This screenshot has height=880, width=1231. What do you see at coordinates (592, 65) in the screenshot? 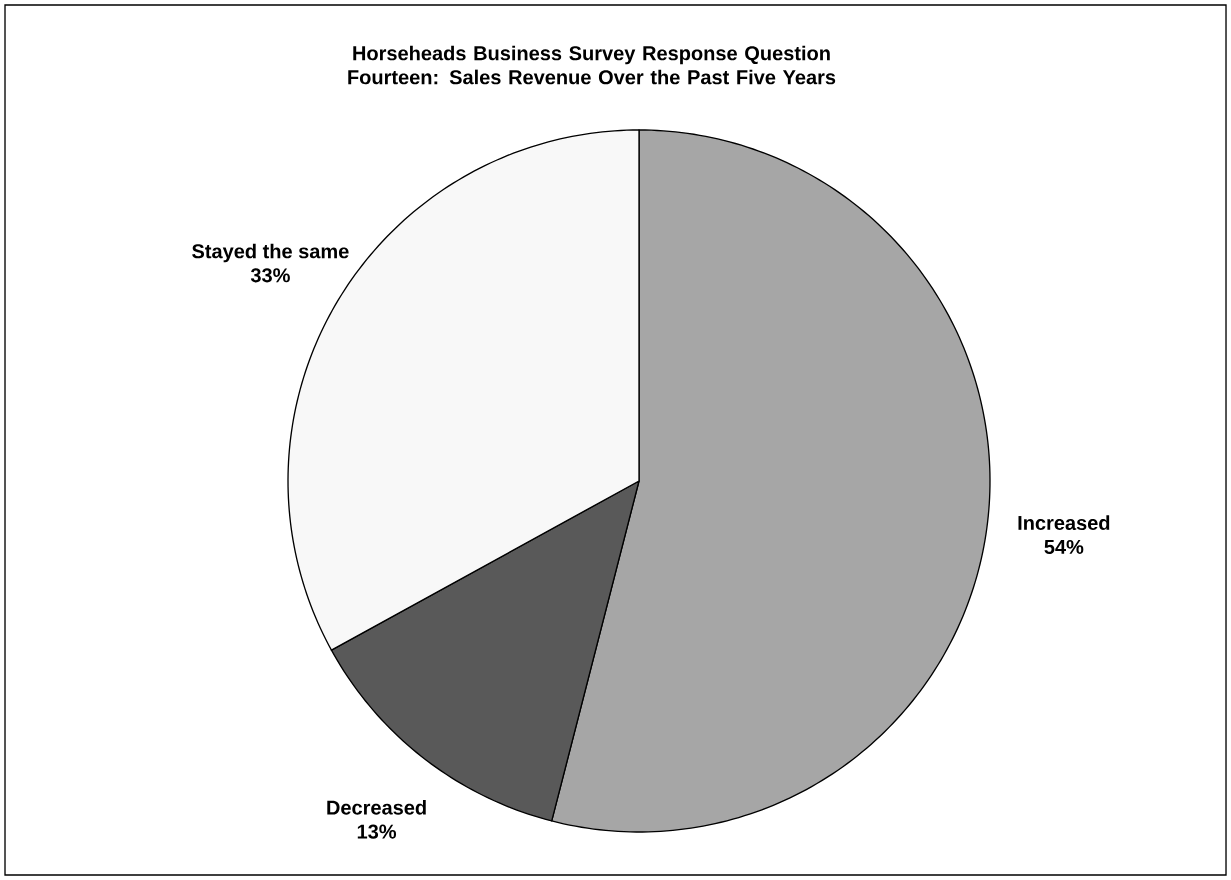
I see `chart-title: Horseheads Business Survey Response Question Fourteen: Sales Revenue Over the Past Five Years` at bounding box center [592, 65].